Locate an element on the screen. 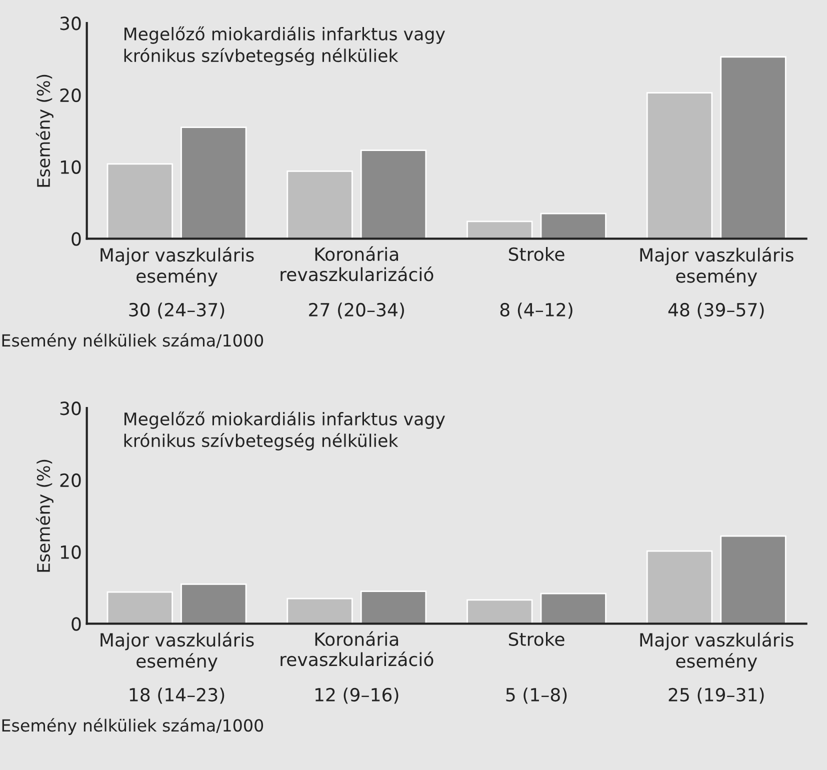 This screenshot has height=770, width=827. text: 5 (1–8) is located at coordinates (536, 696).